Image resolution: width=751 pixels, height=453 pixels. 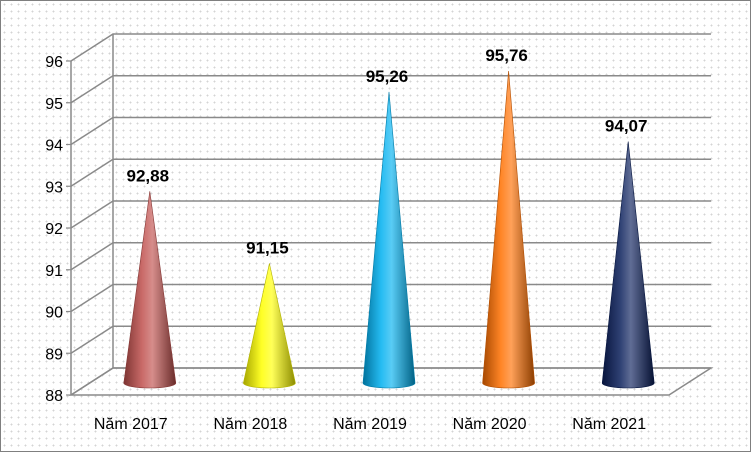 What do you see at coordinates (626, 126) in the screenshot?
I see `data-label: 94,07` at bounding box center [626, 126].